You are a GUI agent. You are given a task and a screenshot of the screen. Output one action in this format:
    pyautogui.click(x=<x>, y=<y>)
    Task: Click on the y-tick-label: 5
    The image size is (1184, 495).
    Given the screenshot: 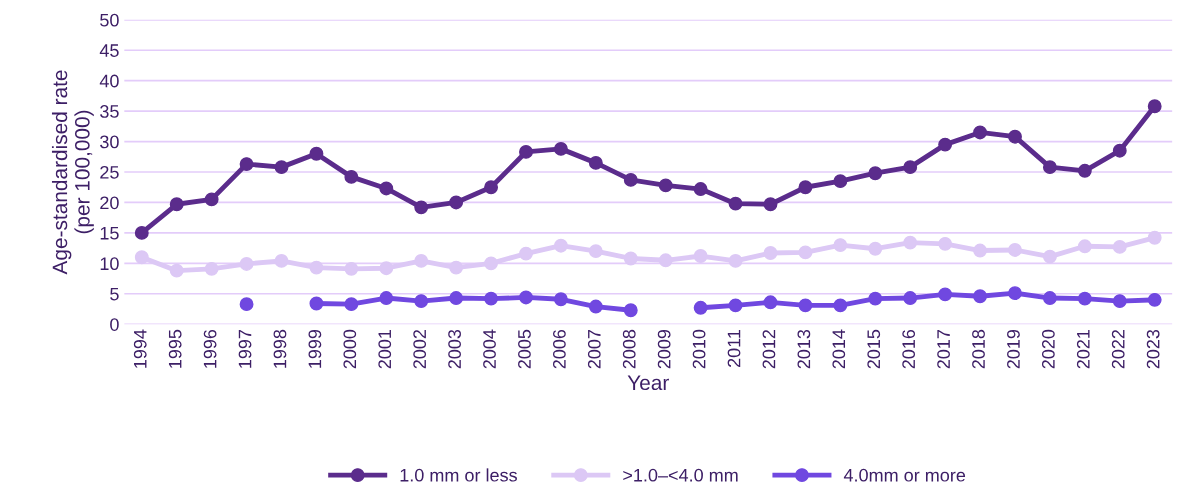 What is the action you would take?
    pyautogui.click(x=114, y=294)
    